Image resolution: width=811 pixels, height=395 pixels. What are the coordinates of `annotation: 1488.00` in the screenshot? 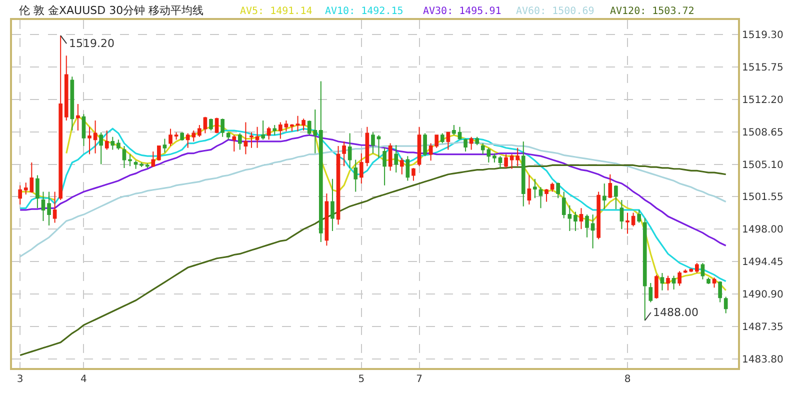 It's located at (675, 312).